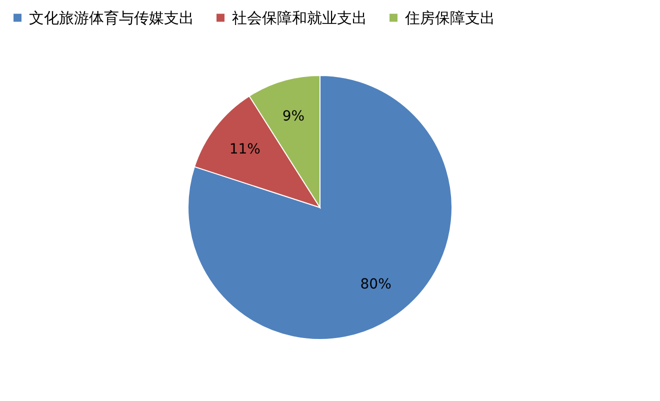 The image size is (660, 401). I want to click on legend-label: 文化旅游体育与传媒支出, so click(111, 17).